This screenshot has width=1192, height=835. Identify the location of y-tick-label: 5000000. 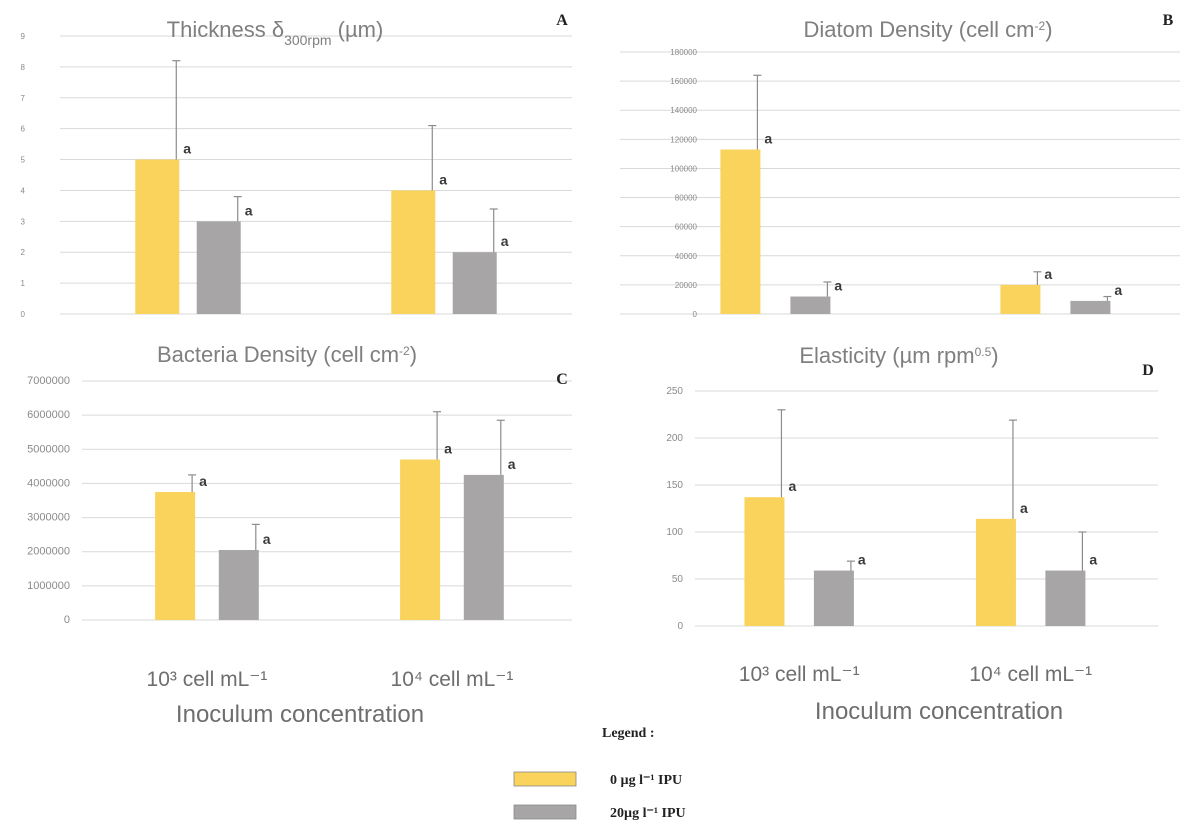
(48, 449).